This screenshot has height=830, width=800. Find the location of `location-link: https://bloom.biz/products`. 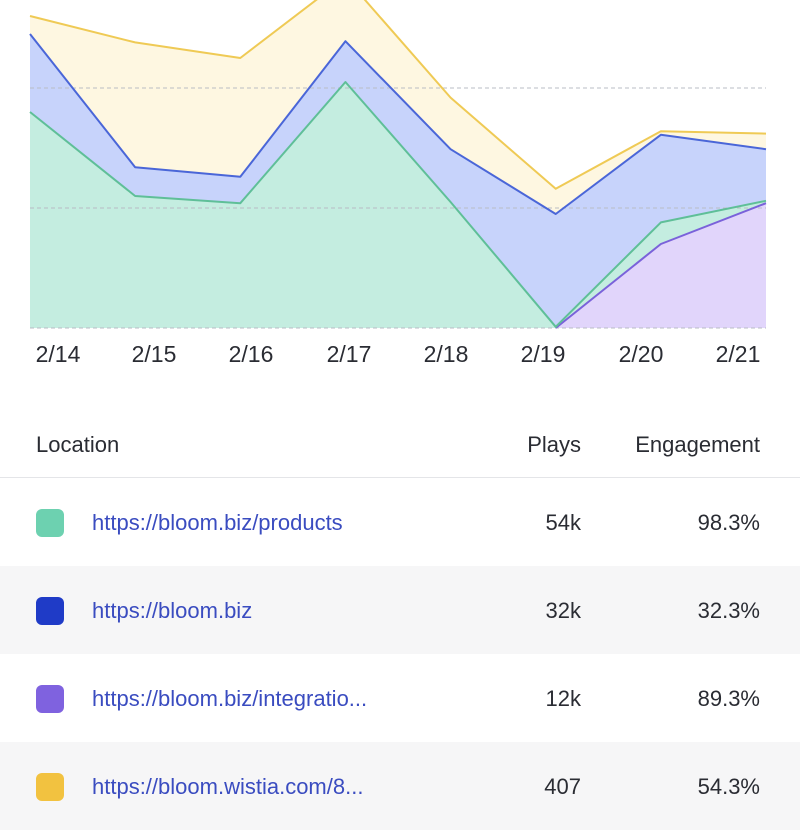

location-link: https://bloom.biz/products is located at coordinates (217, 522).